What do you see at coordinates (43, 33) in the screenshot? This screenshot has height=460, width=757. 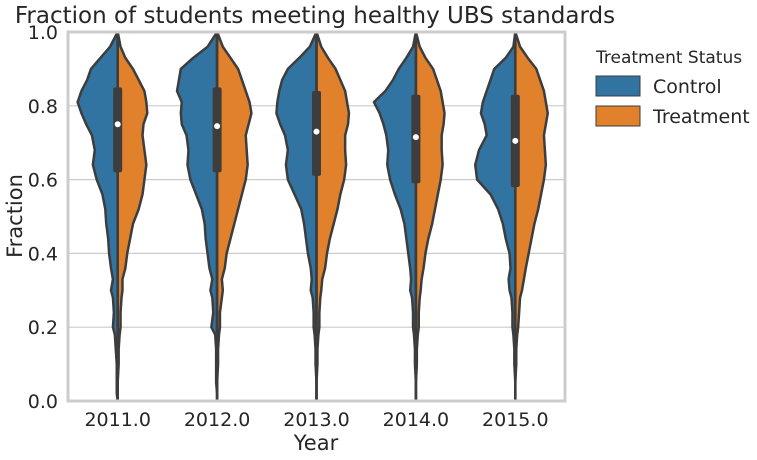 I see `y-tick-label: 1.0` at bounding box center [43, 33].